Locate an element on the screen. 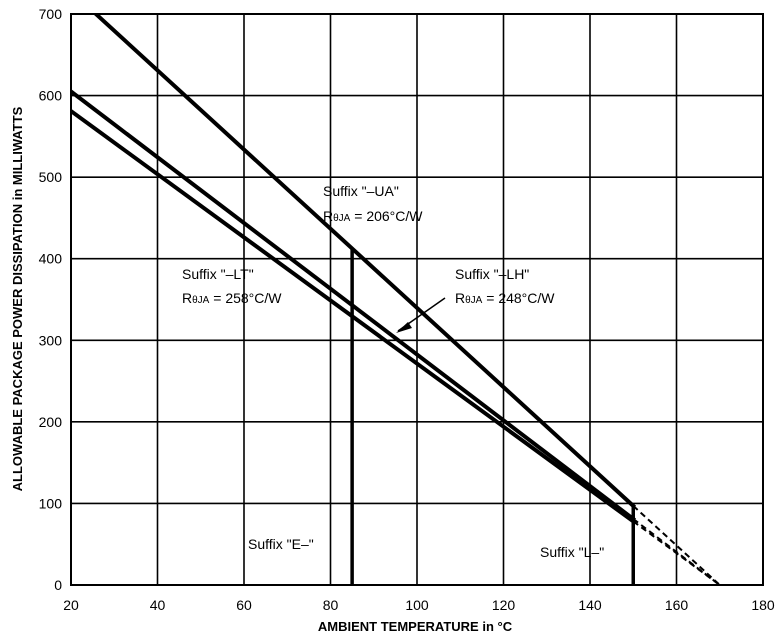 This screenshot has height=638, width=778. y-tick-label: 0 is located at coordinates (58, 585).